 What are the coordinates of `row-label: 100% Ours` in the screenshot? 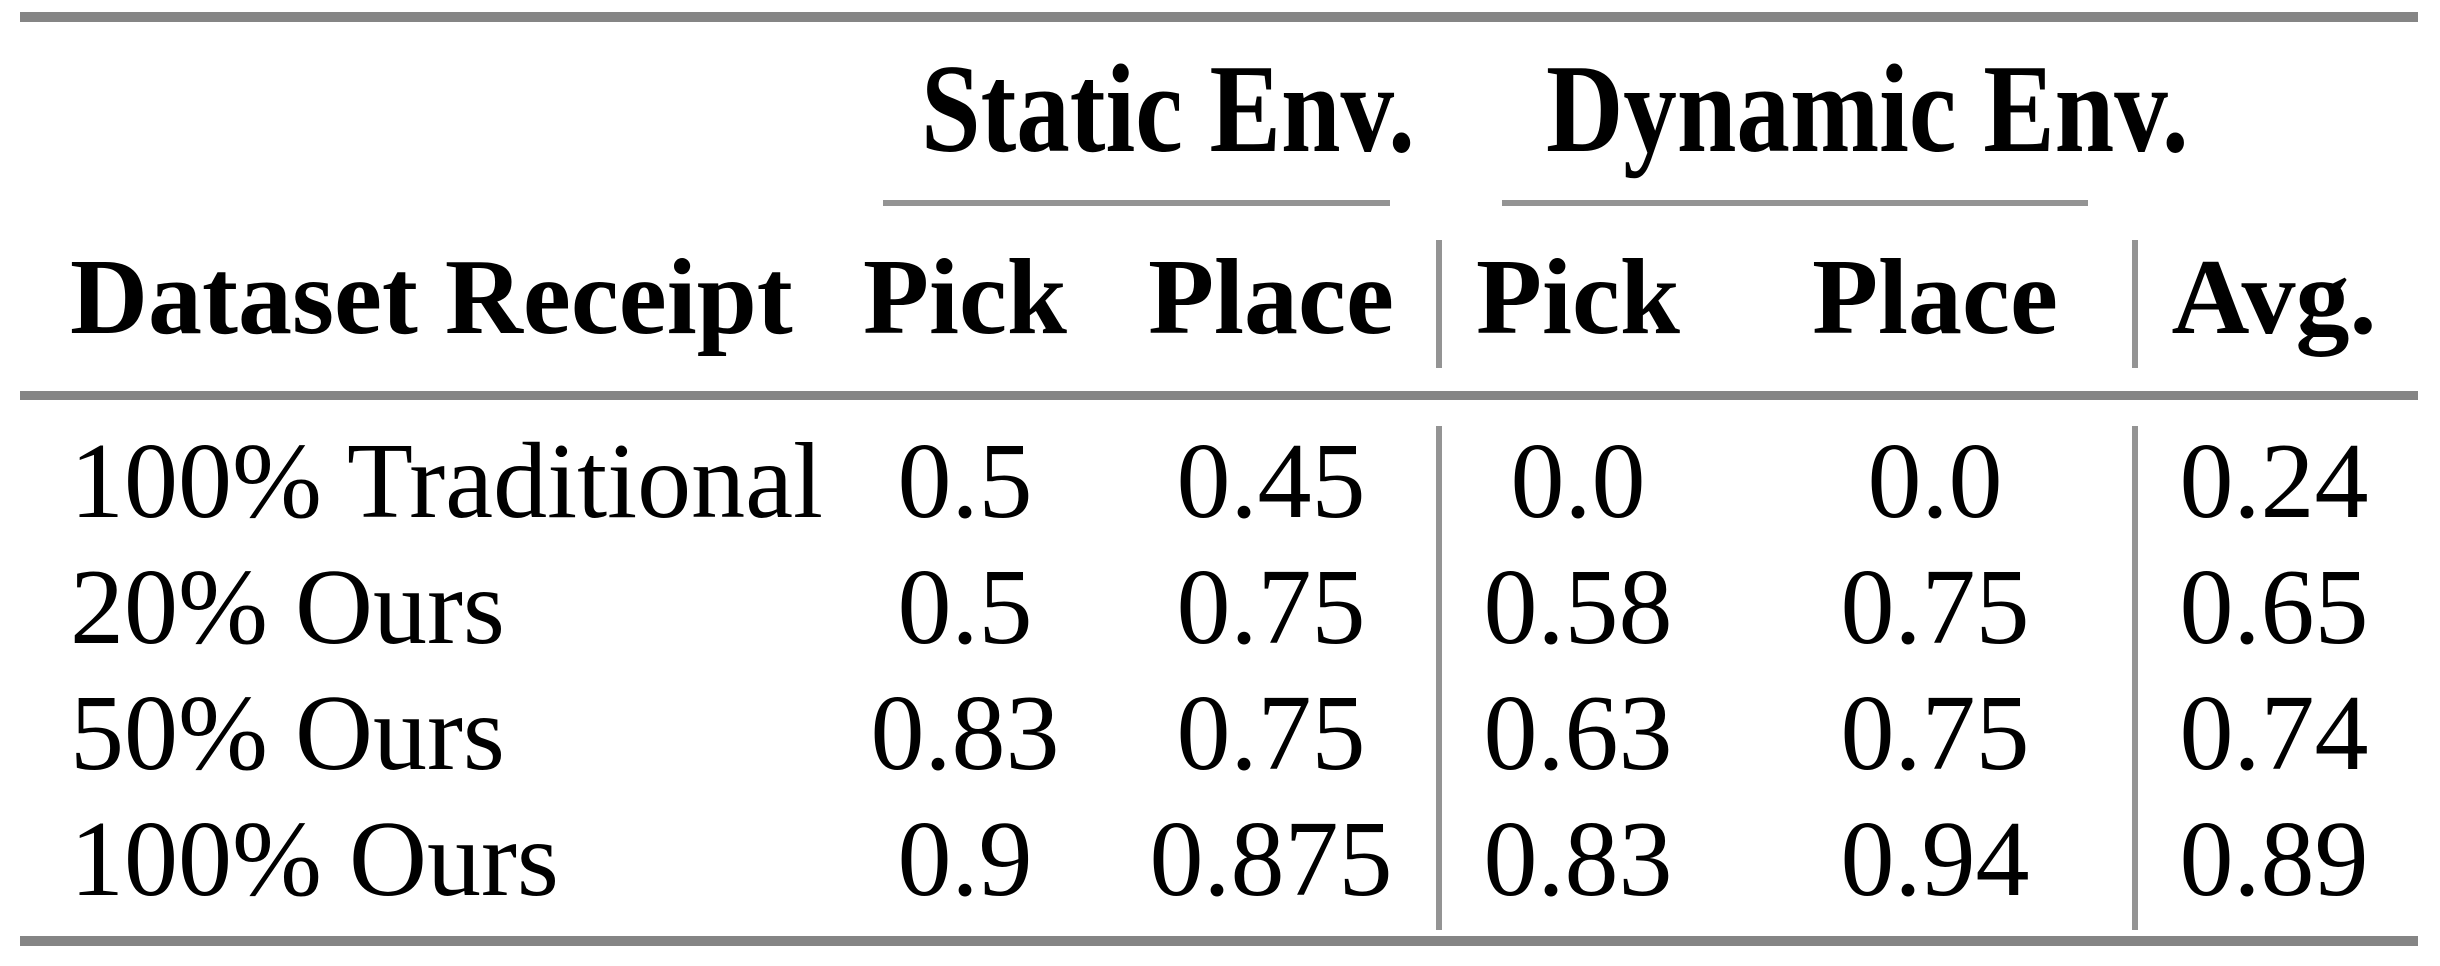 It's located at (314, 859).